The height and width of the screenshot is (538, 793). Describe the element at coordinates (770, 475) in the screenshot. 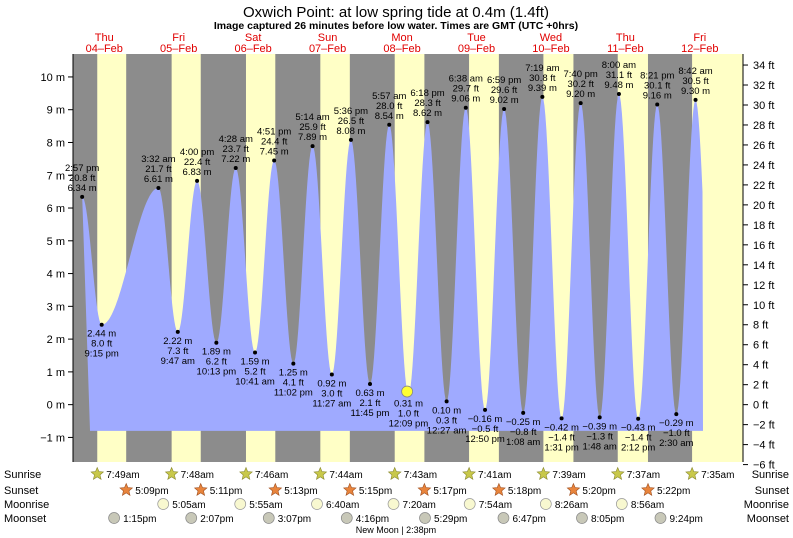

I see `row-label-right-sunrise: Sunrise` at that location.